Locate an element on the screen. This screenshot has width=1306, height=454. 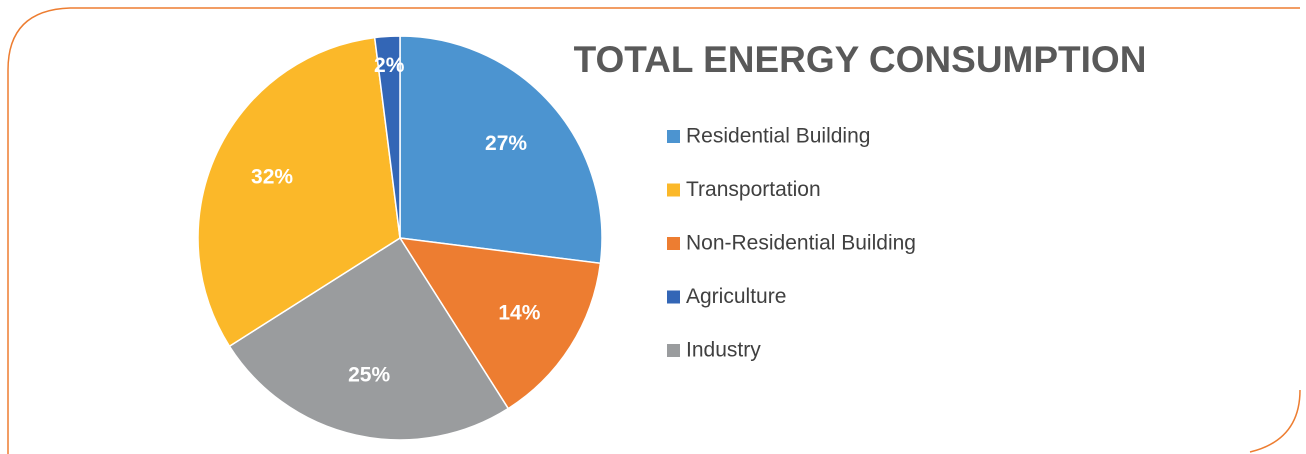
legend-label: Agriculture is located at coordinates (736, 296).